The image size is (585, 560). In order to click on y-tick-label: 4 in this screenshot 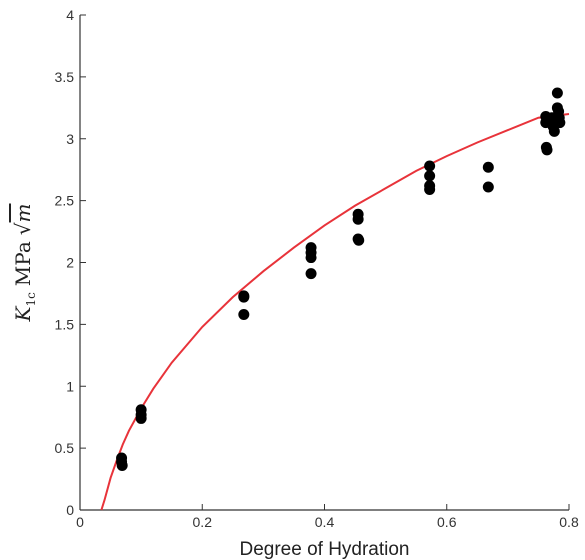, I will do `click(70, 15)`.